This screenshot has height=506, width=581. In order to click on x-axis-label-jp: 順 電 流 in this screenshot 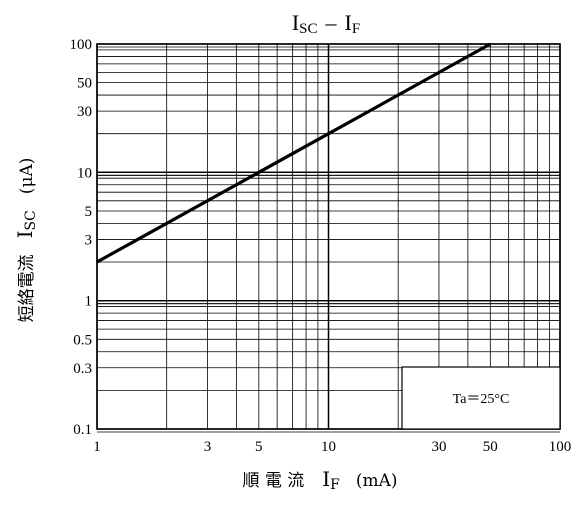, I will do `click(273, 481)`.